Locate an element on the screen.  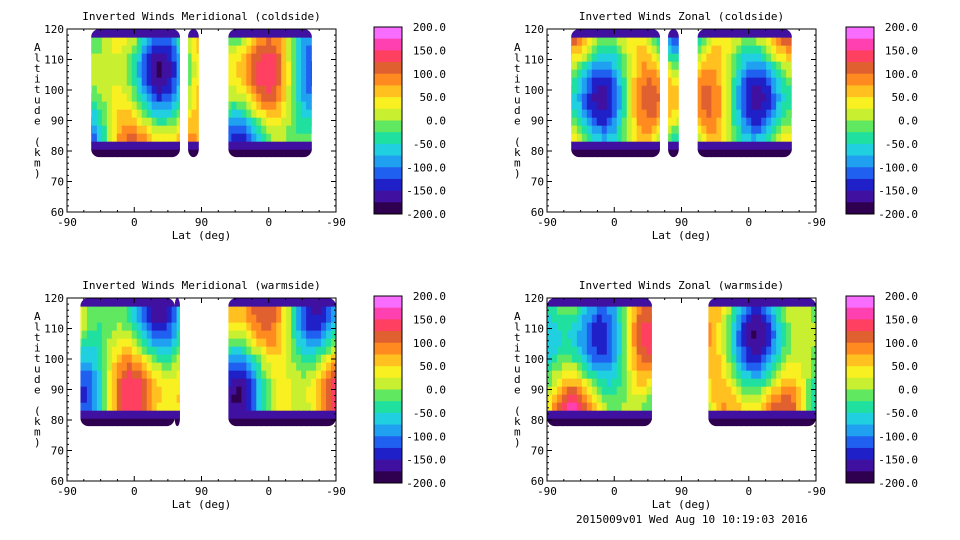
wind-field is located at coordinates (682, 362).